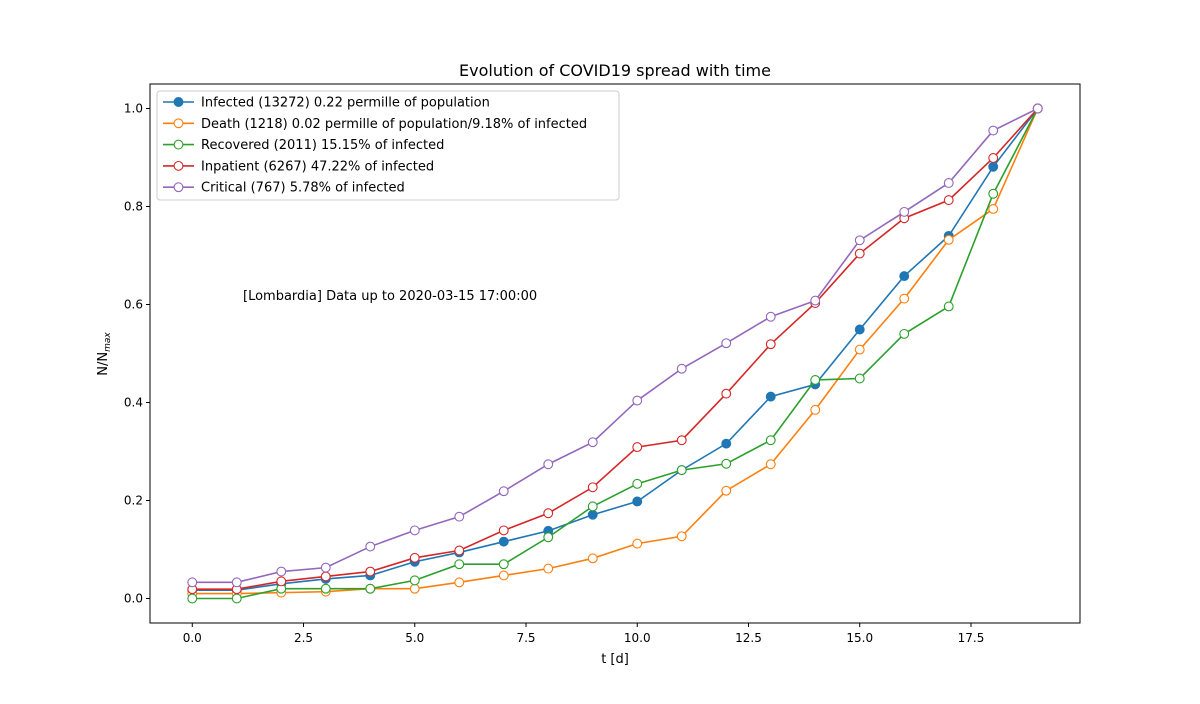  What do you see at coordinates (133, 207) in the screenshot?
I see `y-tick-label: 0.8` at bounding box center [133, 207].